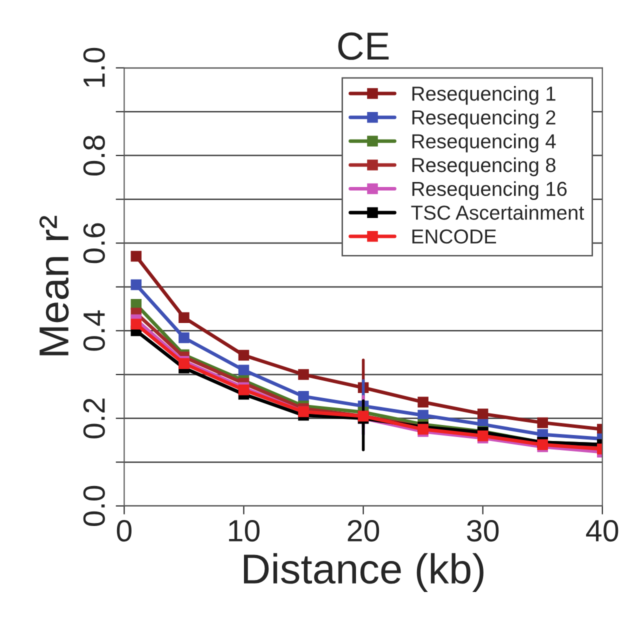  I want to click on legend-label: Resequencing 4, so click(484, 143).